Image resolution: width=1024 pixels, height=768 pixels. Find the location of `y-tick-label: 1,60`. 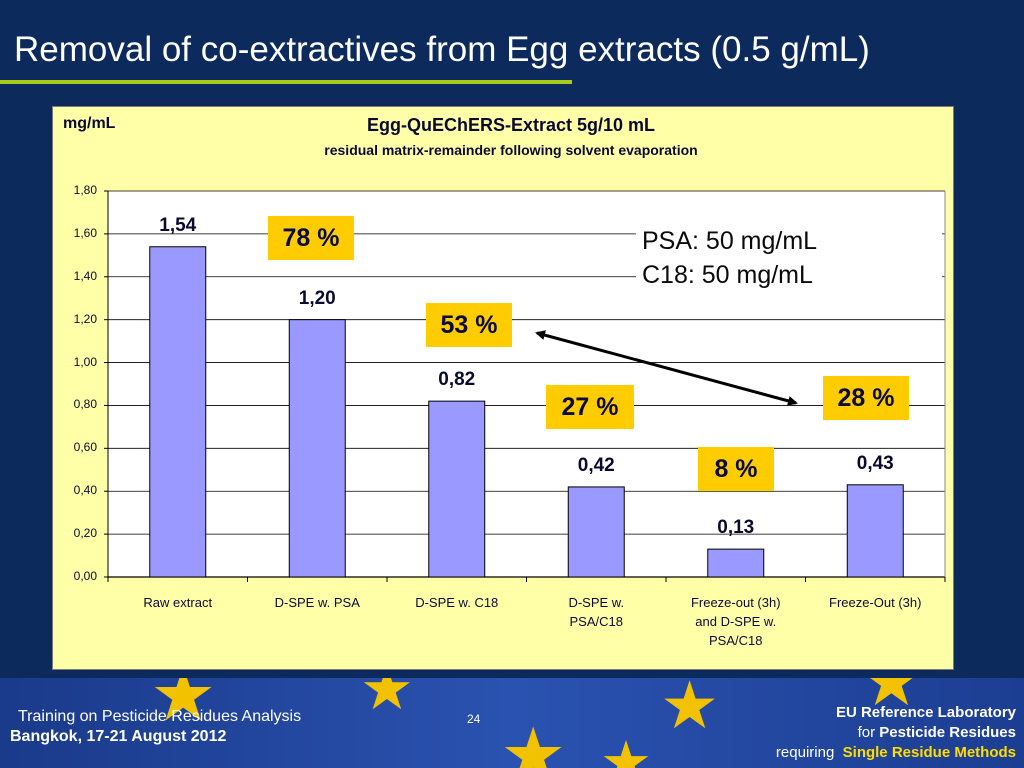

y-tick-label: 1,60 is located at coordinates (85, 232).